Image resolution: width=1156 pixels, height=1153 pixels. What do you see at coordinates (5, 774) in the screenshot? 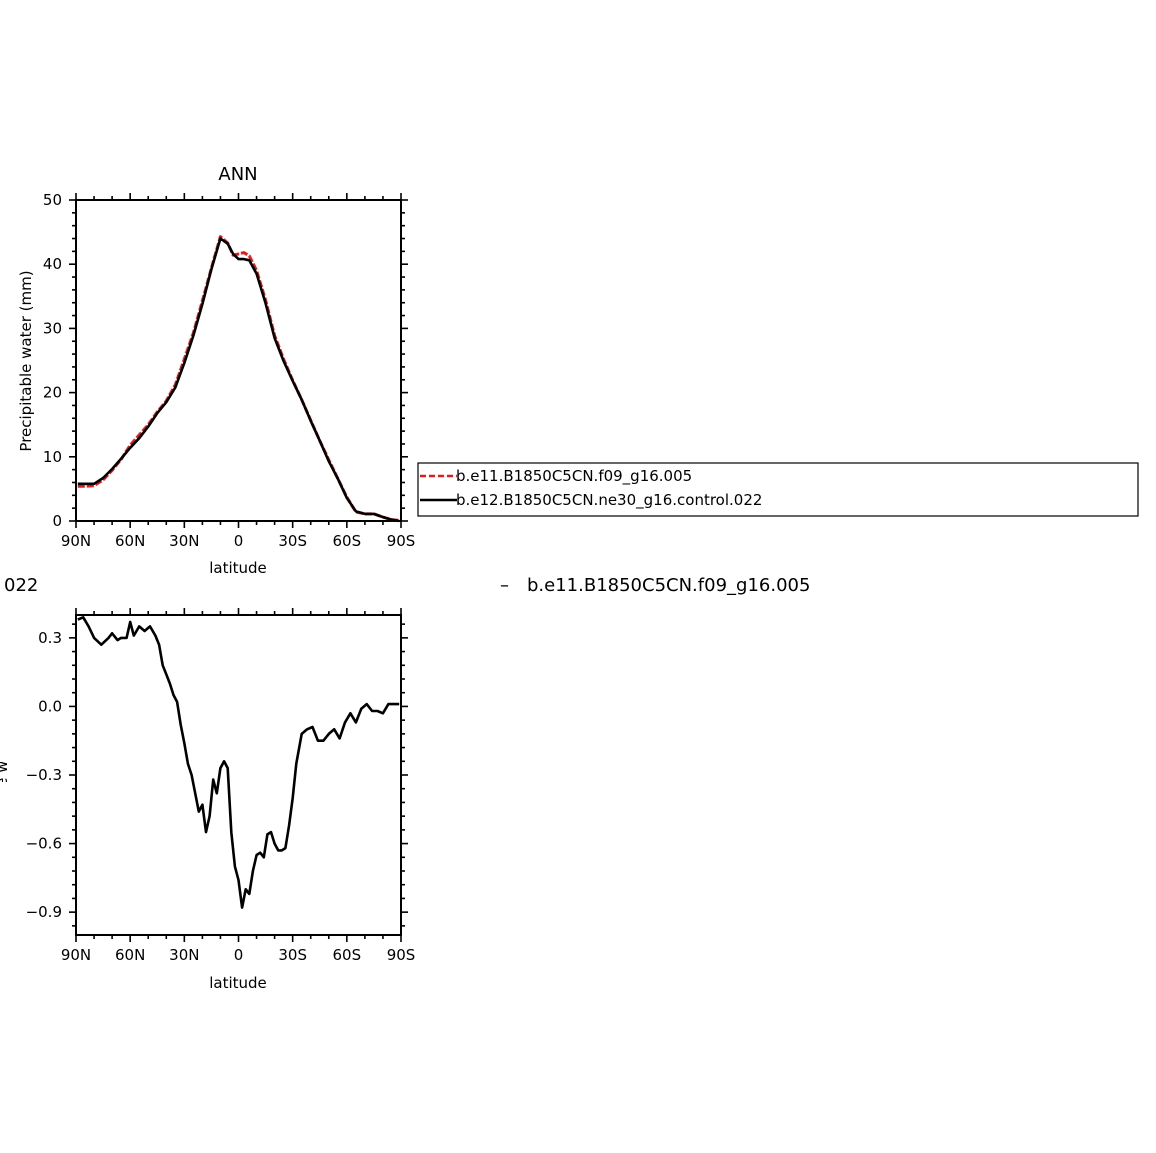
I see `y-axis-label-fragment: Precipitable water (mm)` at bounding box center [5, 774].